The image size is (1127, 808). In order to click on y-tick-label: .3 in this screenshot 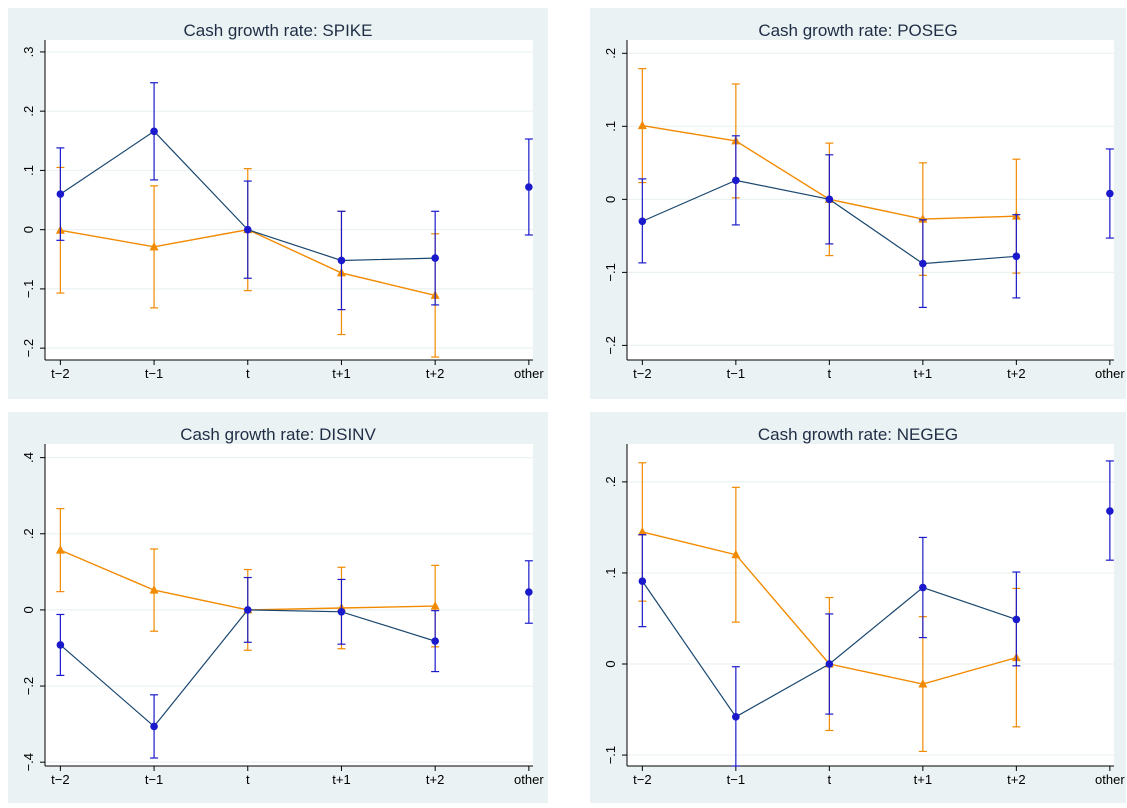, I will do `click(28, 52)`.